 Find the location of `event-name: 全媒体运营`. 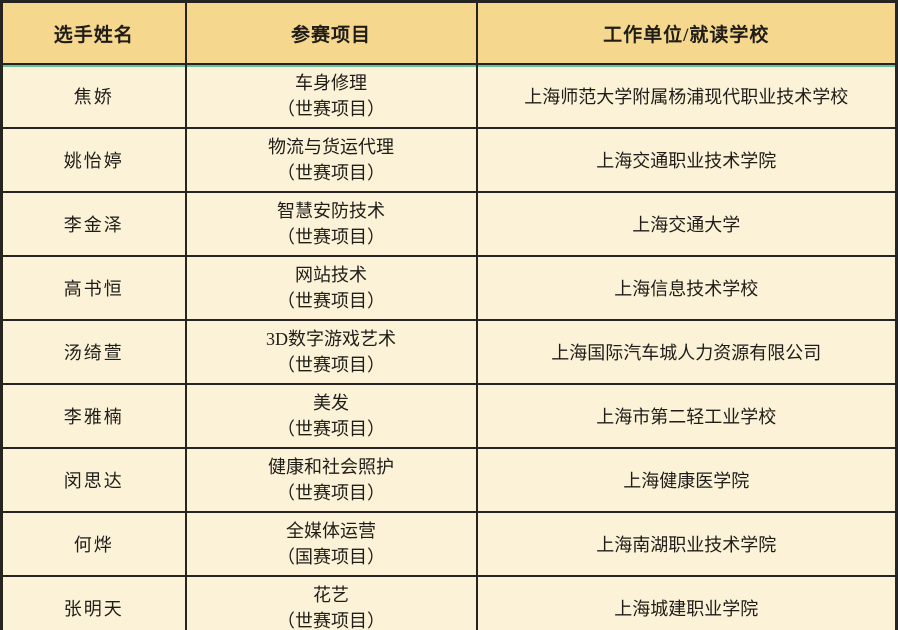

event-name: 全媒体运营 is located at coordinates (331, 531).